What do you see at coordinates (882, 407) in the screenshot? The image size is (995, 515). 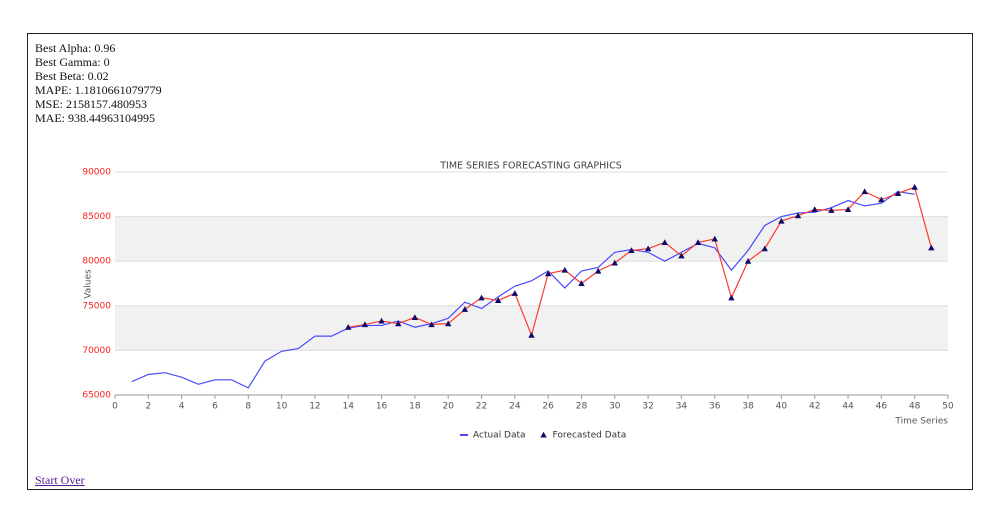 I see `x-tick-label: 46` at bounding box center [882, 407].